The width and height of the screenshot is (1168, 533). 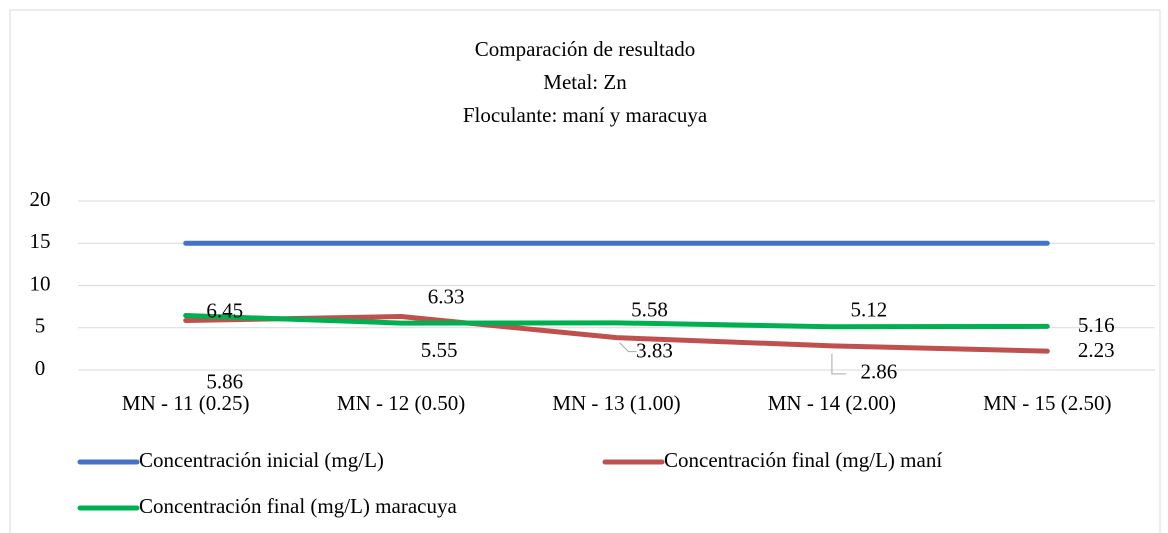 What do you see at coordinates (585, 82) in the screenshot?
I see `chart-subtitle: Metal: Zn` at bounding box center [585, 82].